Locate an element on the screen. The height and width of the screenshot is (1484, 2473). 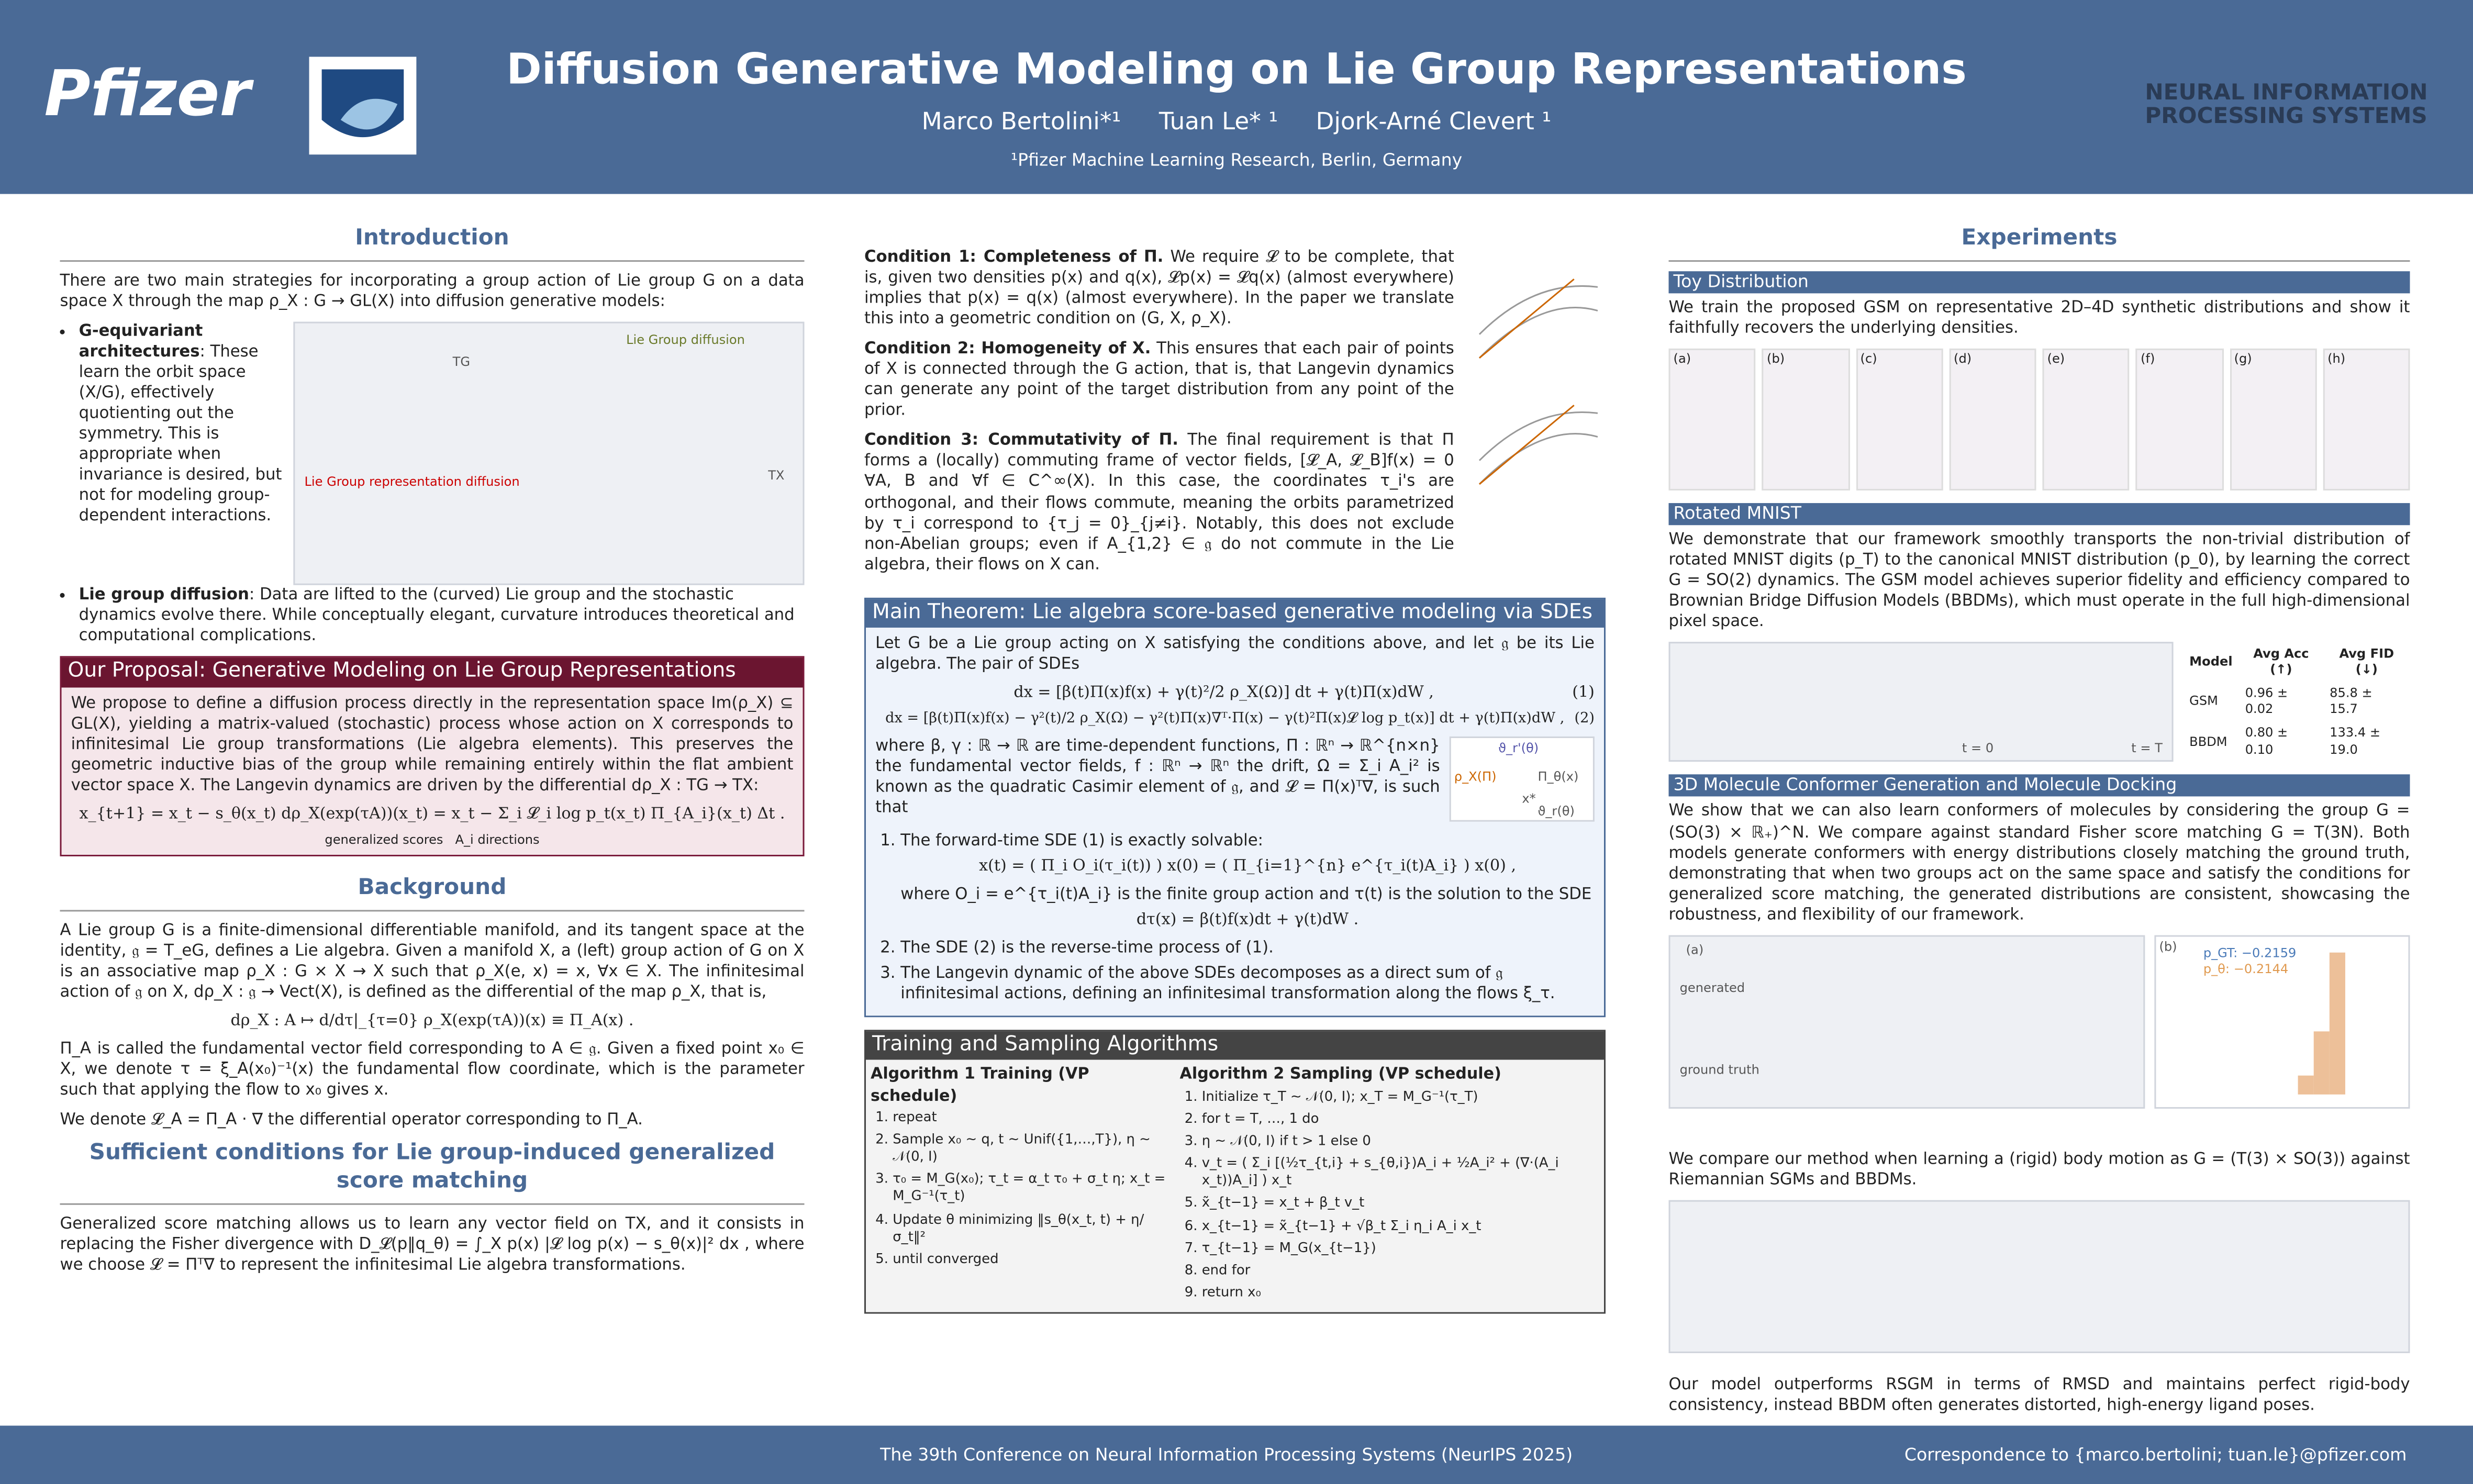
panel-label: (g) is located at coordinates (2243, 359).